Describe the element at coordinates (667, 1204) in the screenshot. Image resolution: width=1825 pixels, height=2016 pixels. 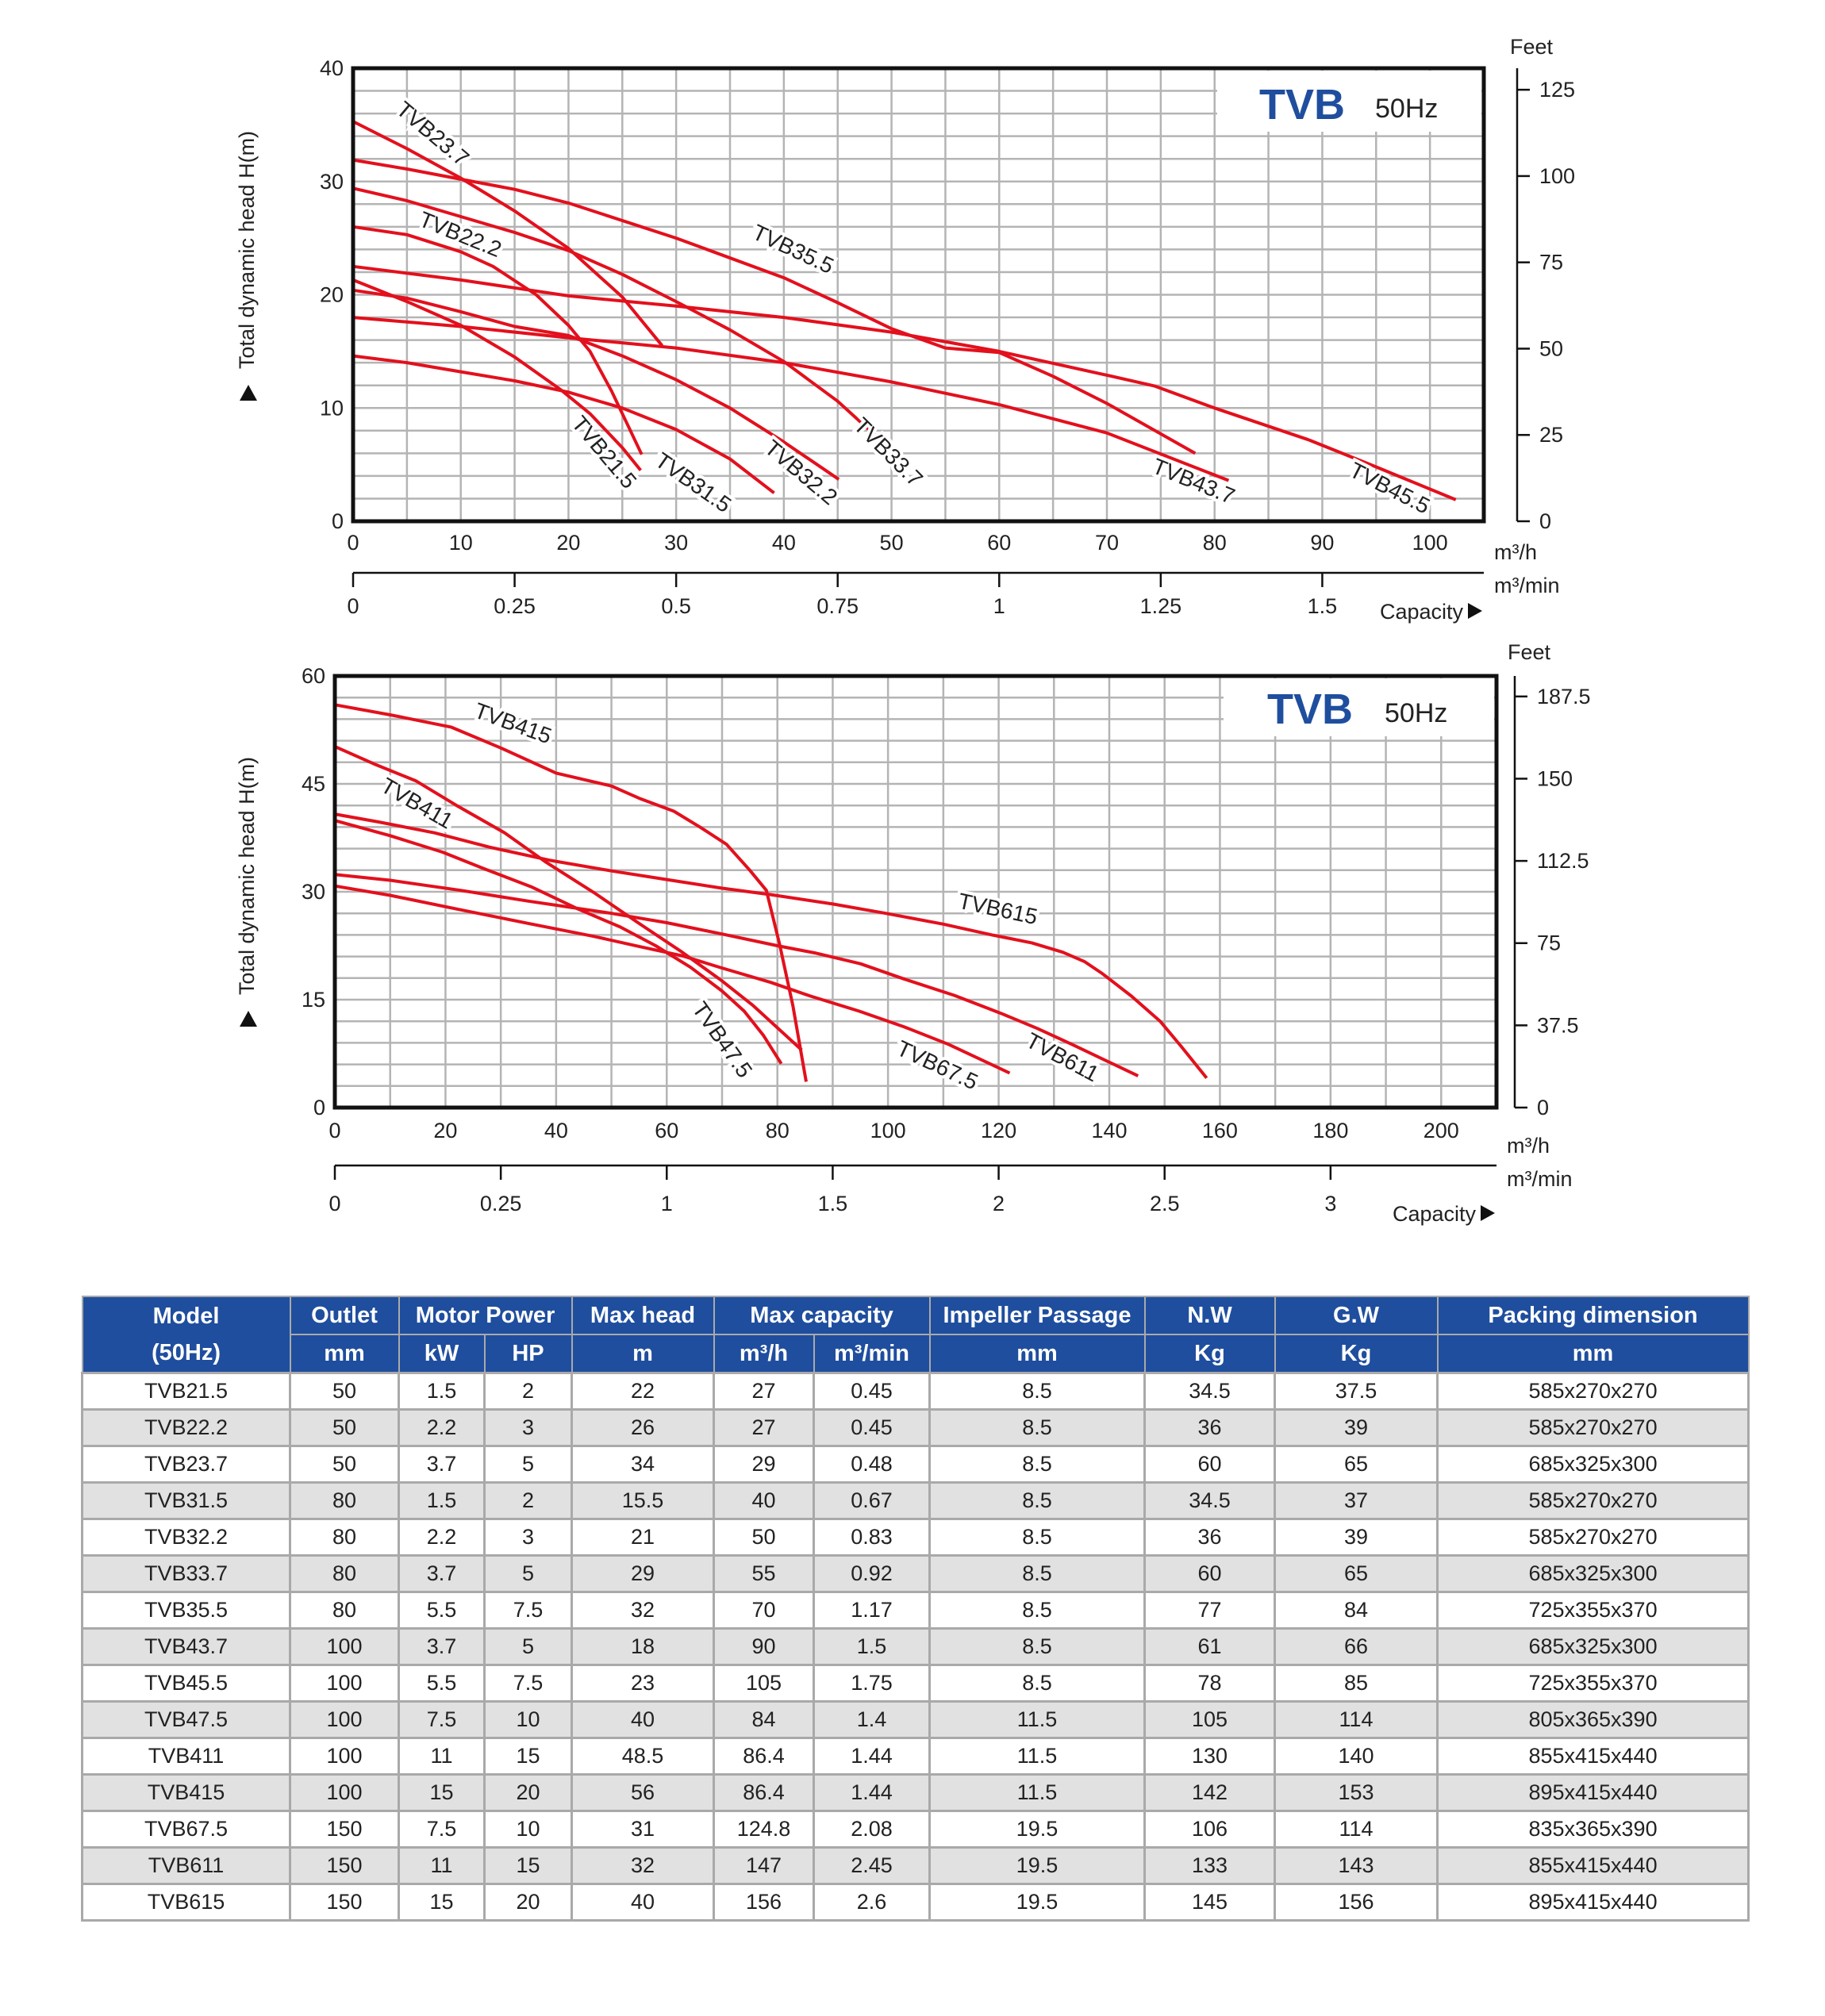
I see `capacity-min-tick-label: 1` at that location.